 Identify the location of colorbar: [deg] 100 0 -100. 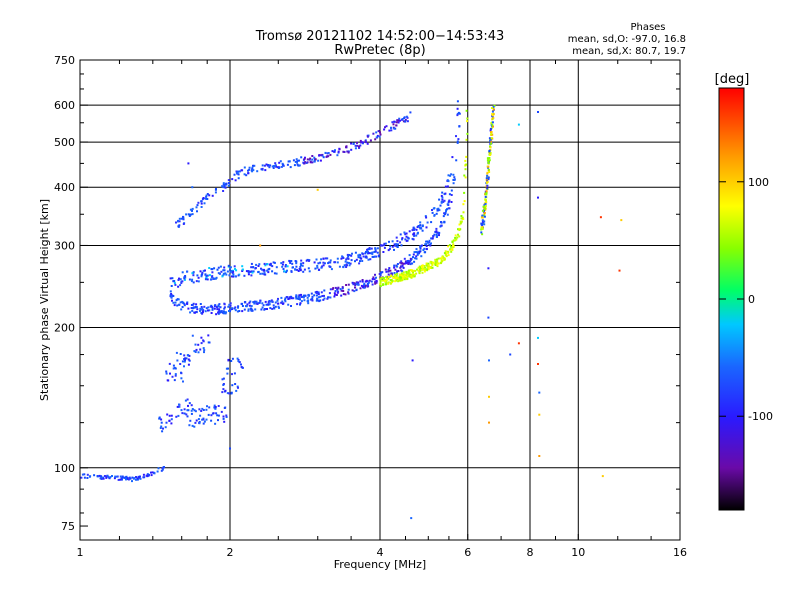
(744, 291).